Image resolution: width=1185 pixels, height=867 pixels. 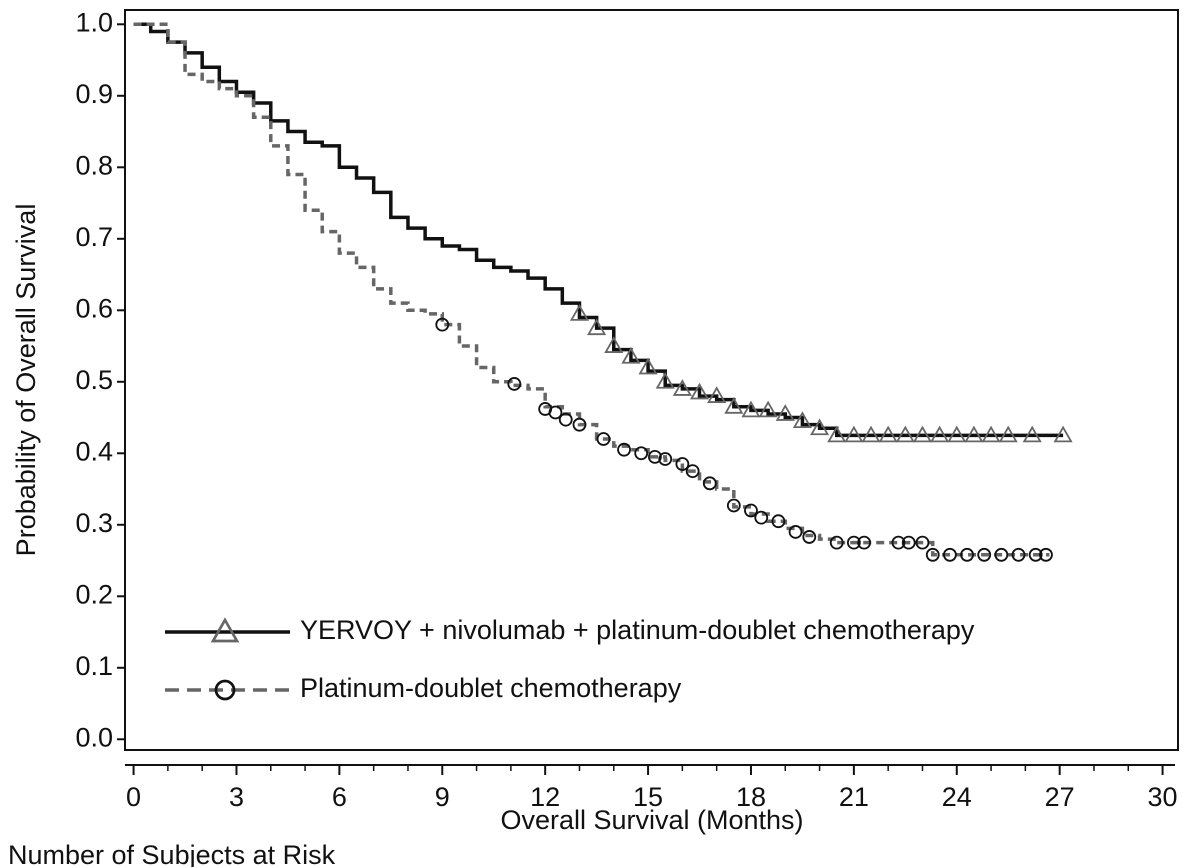 I want to click on x-tick-label: 24, so click(x=957, y=797).